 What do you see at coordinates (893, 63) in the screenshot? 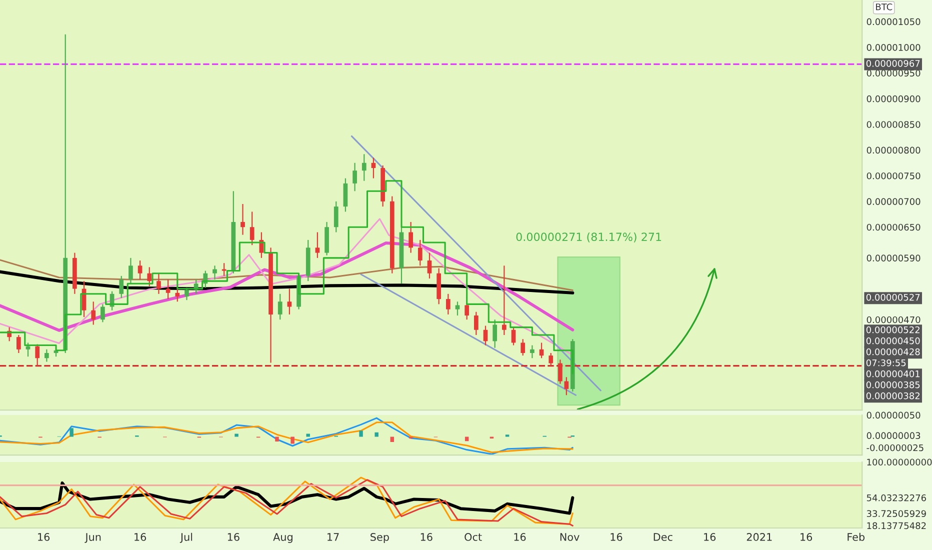
I see `ref-line-label: 0.00000967` at bounding box center [893, 63].